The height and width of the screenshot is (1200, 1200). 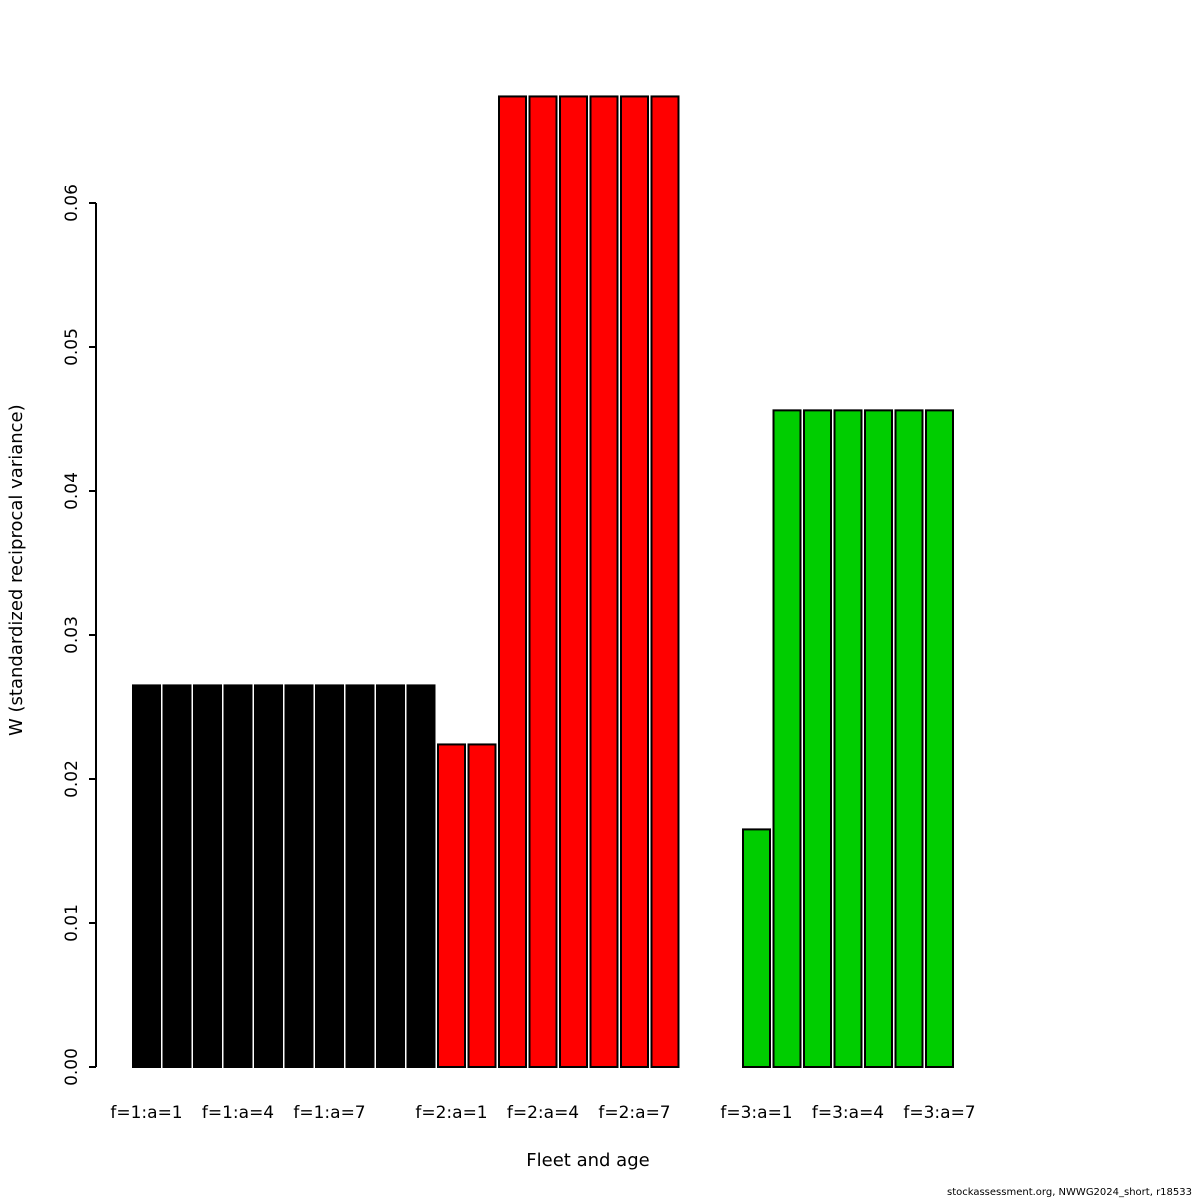 I want to click on bar-f=1:a=3, so click(x=207, y=876).